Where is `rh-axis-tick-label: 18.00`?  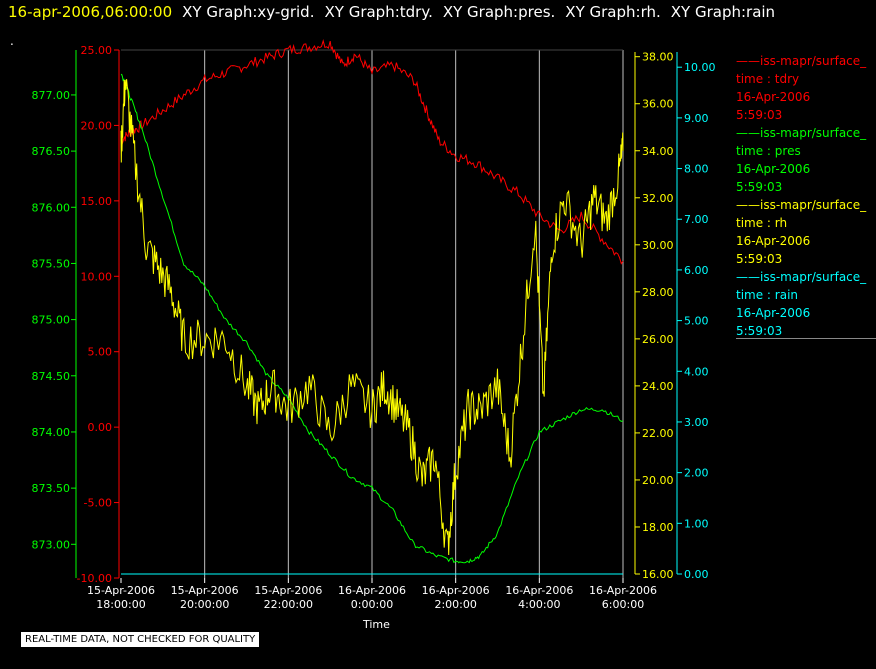
rh-axis-tick-label: 18.00 is located at coordinates (658, 527).